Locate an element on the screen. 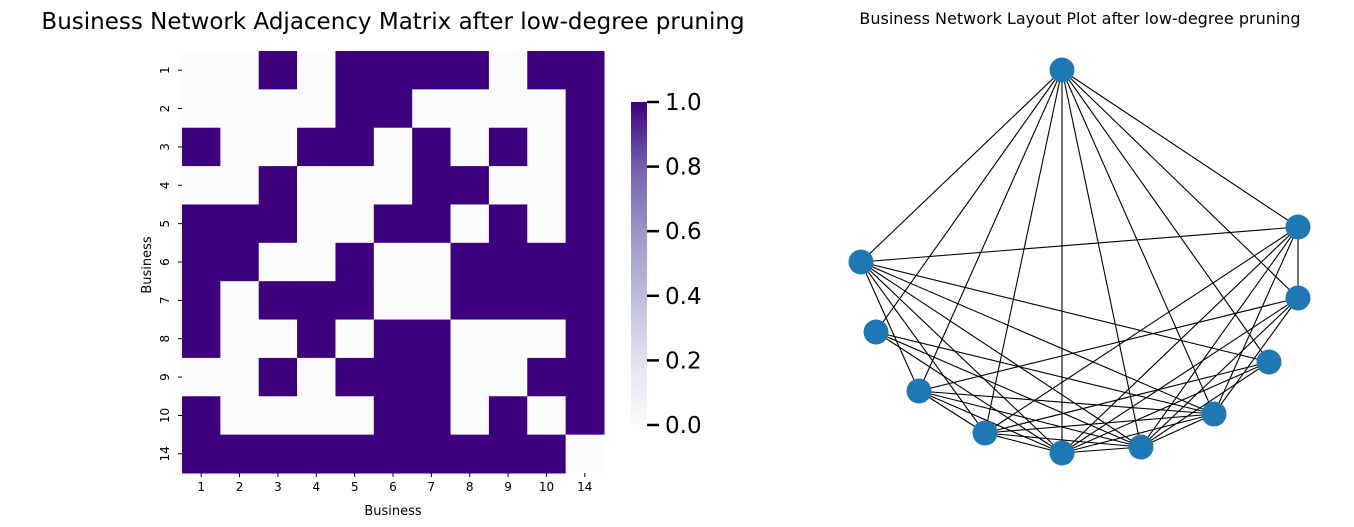 Image resolution: width=1354 pixels, height=527 pixels. y-tick-label: 4 is located at coordinates (165, 185).